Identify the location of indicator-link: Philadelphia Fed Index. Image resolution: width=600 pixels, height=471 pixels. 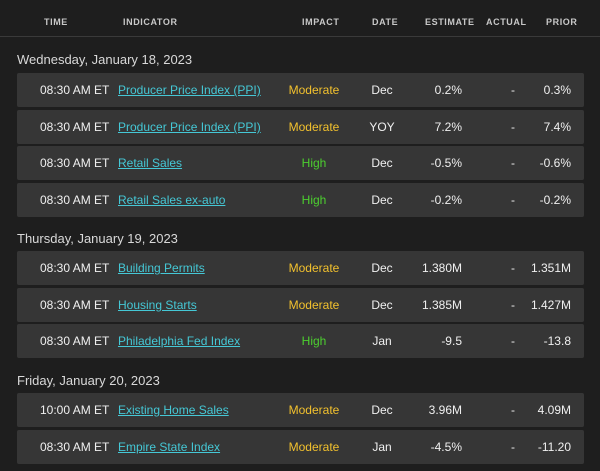
(179, 341).